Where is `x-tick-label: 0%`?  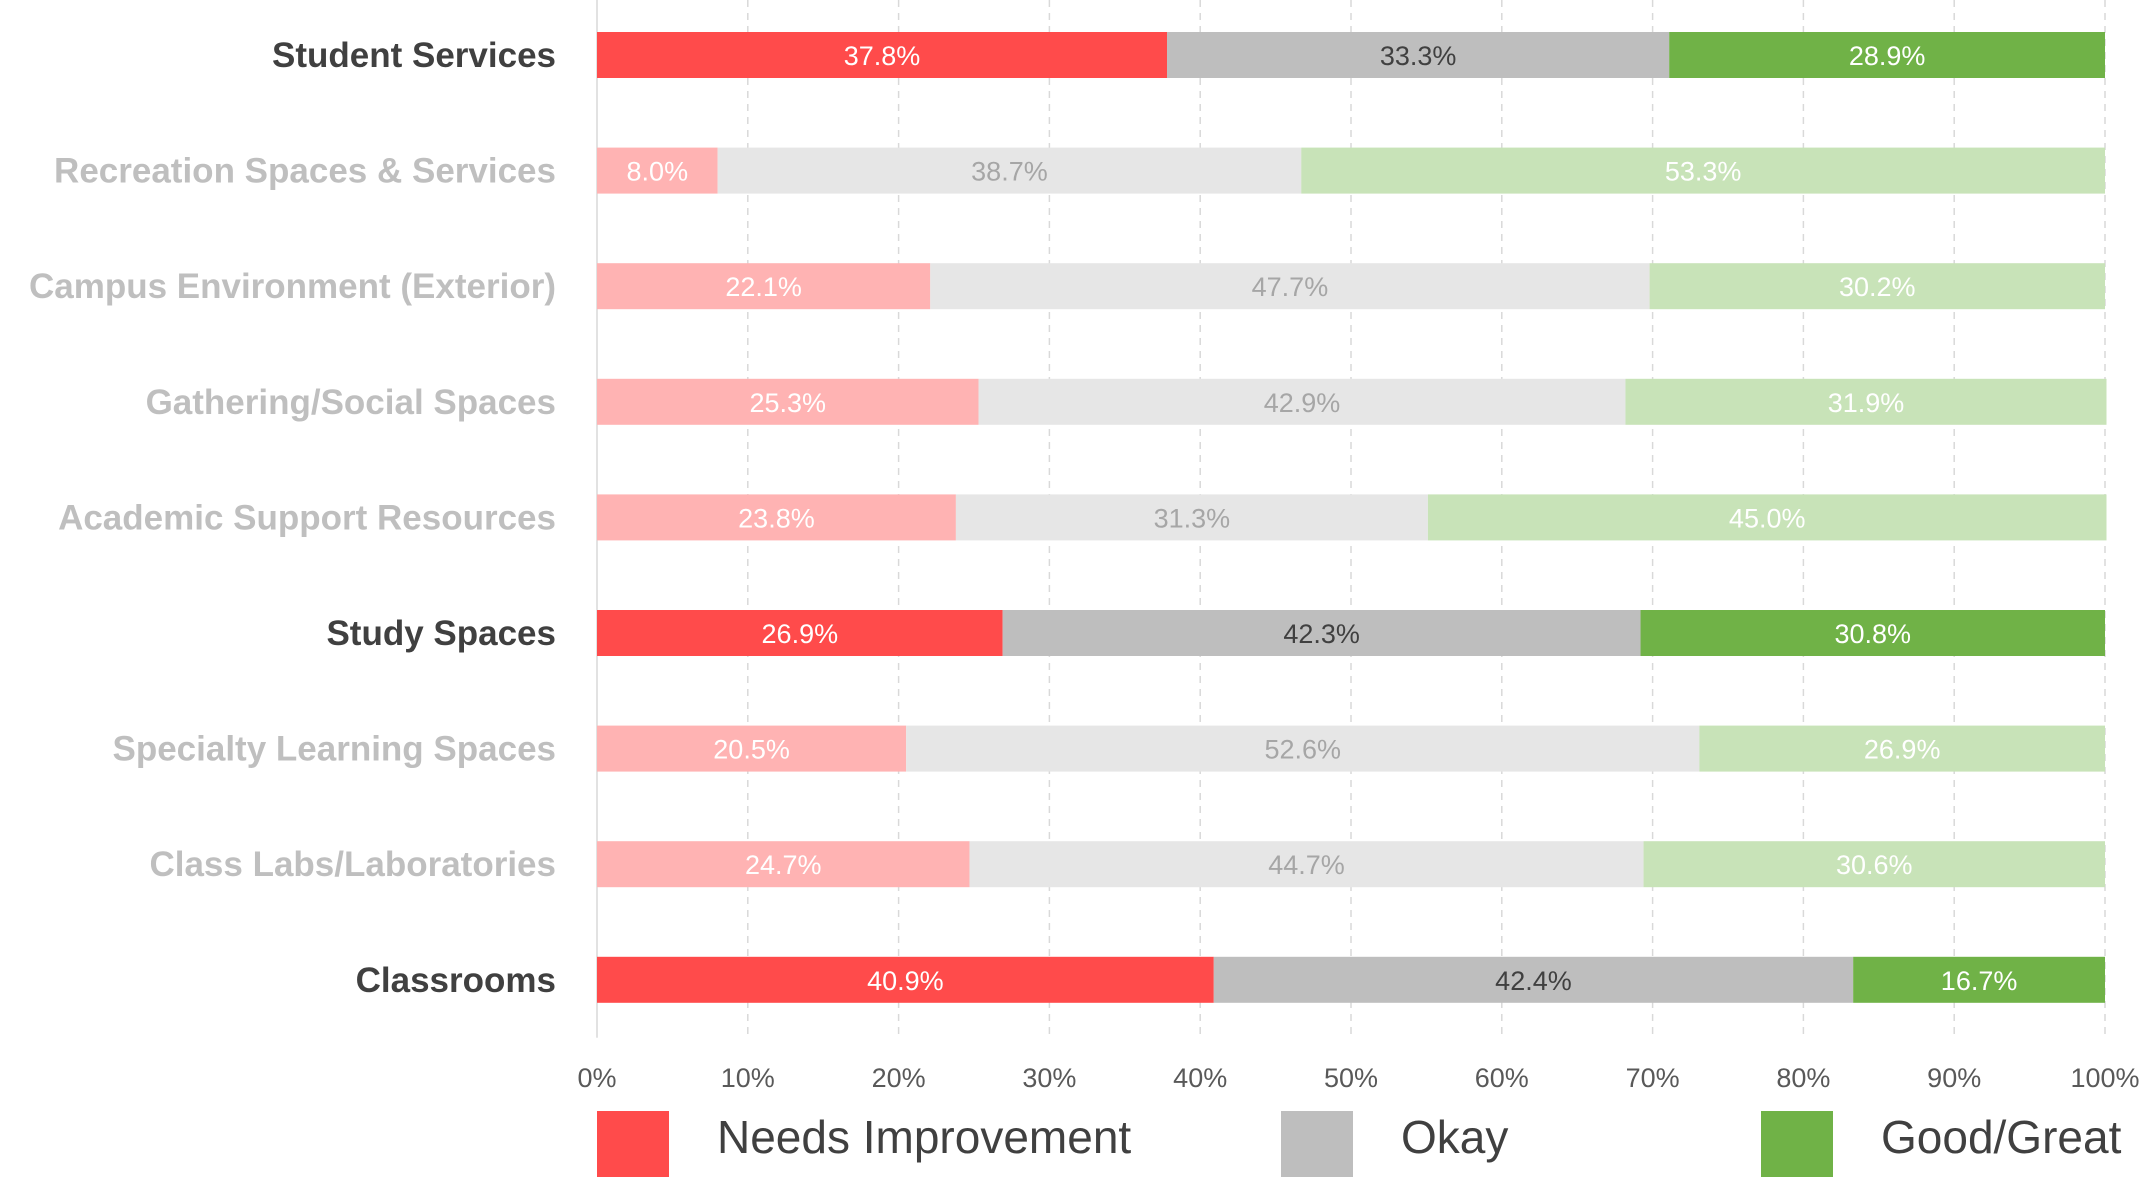 x-tick-label: 0% is located at coordinates (596, 1078).